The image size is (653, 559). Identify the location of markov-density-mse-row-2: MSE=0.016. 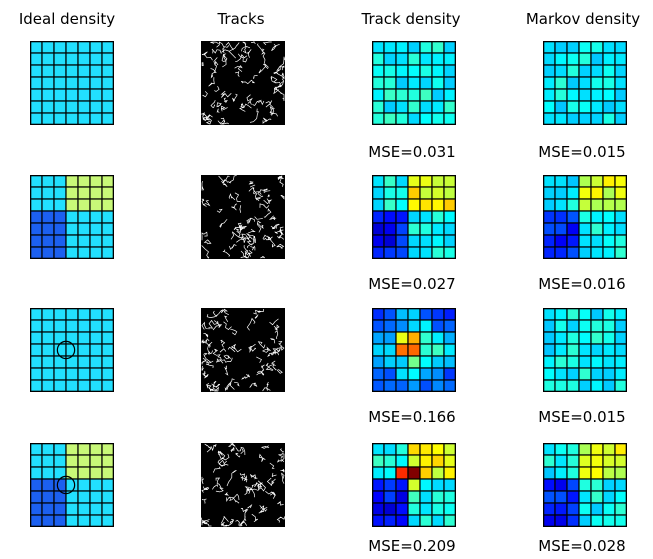
(582, 284).